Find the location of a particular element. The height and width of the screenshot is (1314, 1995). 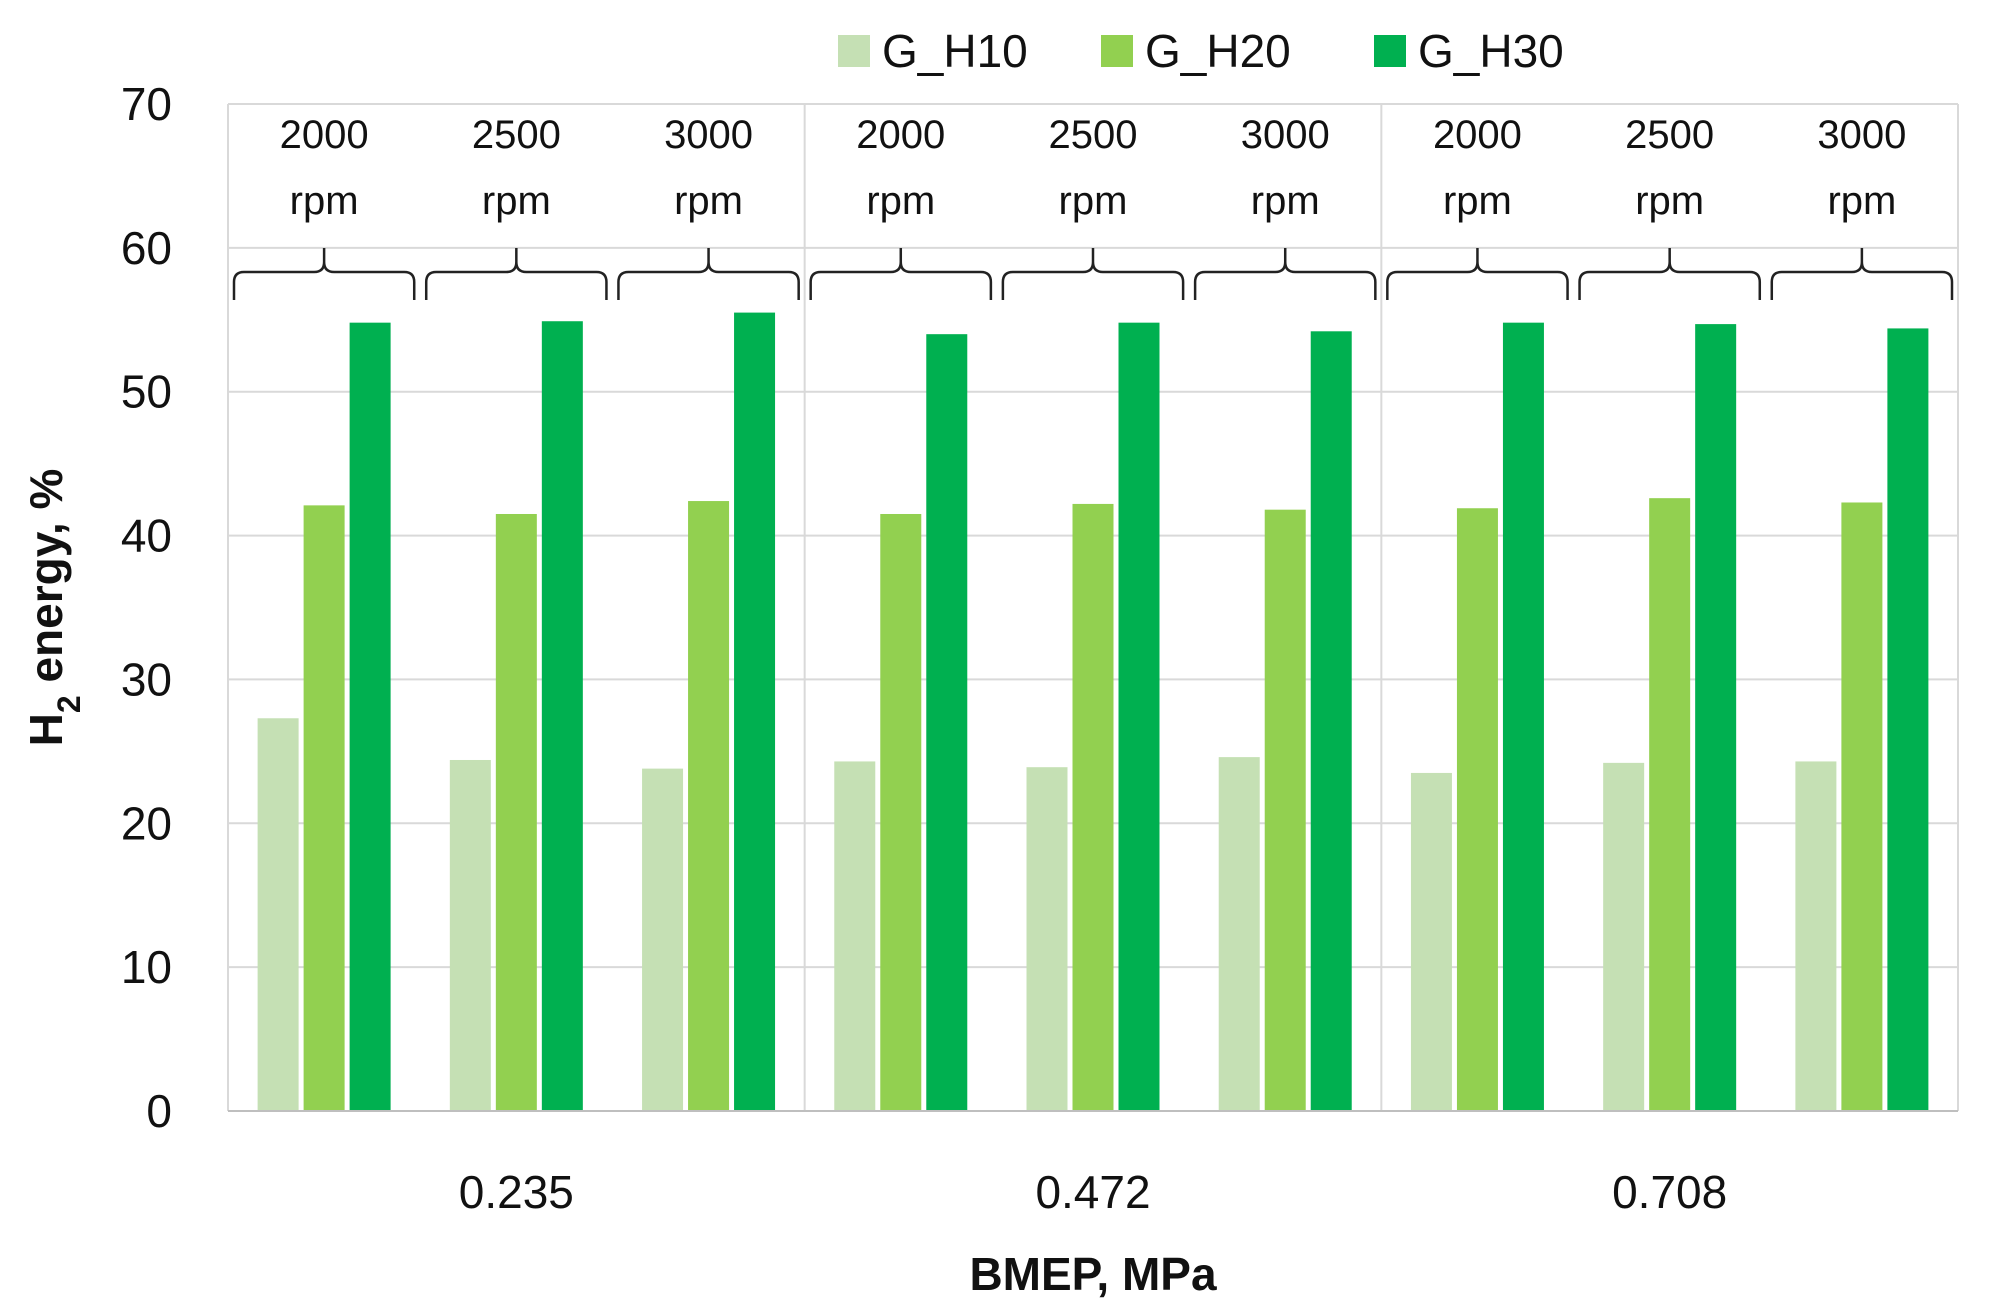

y-tick-label: 30 is located at coordinates (146, 679).